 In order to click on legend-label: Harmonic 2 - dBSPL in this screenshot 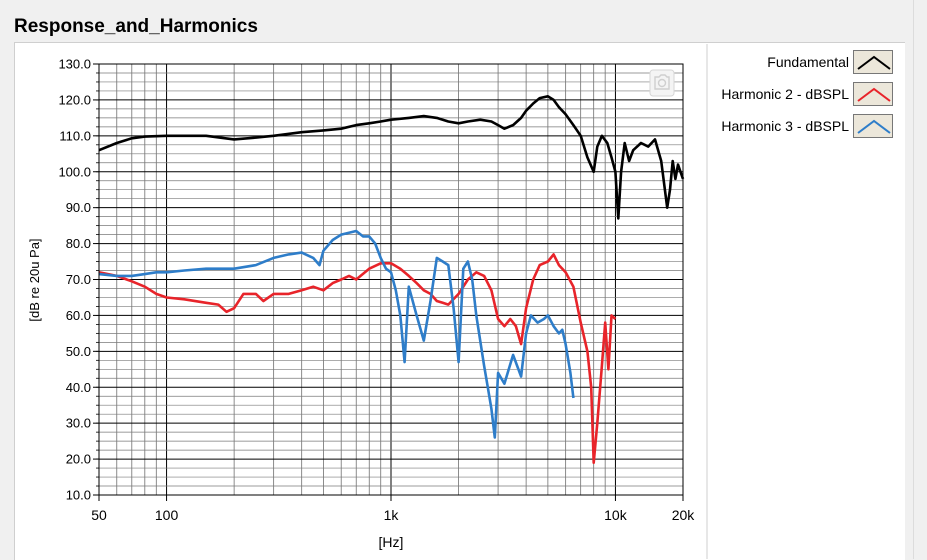, I will do `click(785, 94)`.